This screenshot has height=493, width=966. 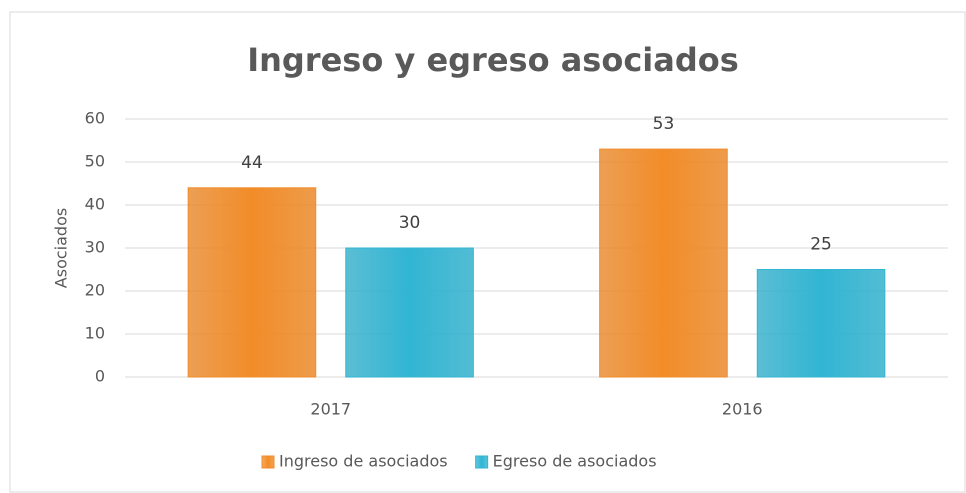 I want to click on chart-title: Ingreso y egreso asociados, so click(x=493, y=60).